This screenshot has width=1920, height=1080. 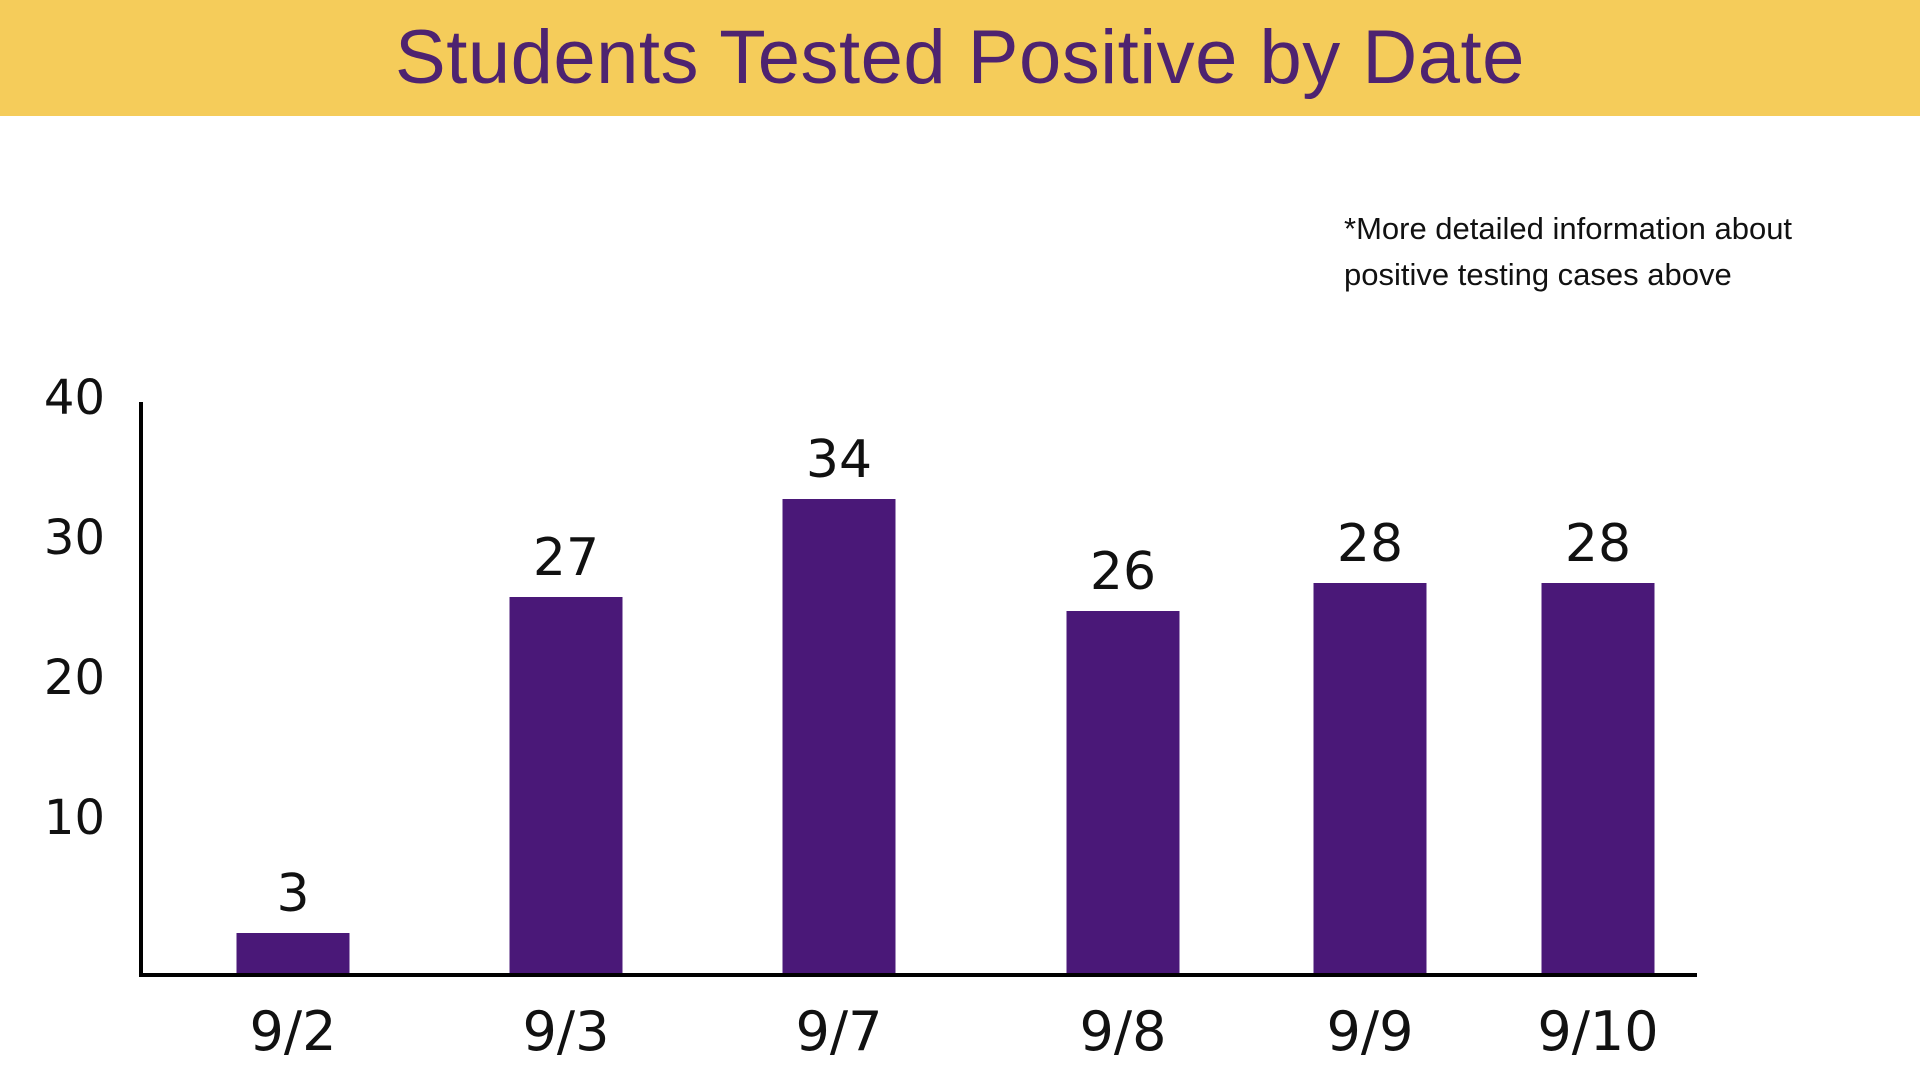 What do you see at coordinates (74, 608) in the screenshot?
I see `y-tick-labels-layer: 10 20 30 40` at bounding box center [74, 608].